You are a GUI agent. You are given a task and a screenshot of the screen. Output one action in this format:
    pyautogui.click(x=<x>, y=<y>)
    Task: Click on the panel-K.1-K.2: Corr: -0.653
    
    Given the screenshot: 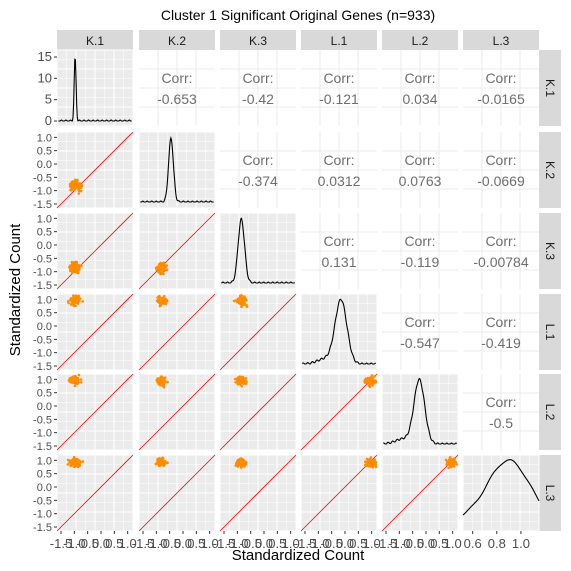 What is the action you would take?
    pyautogui.click(x=177, y=88)
    